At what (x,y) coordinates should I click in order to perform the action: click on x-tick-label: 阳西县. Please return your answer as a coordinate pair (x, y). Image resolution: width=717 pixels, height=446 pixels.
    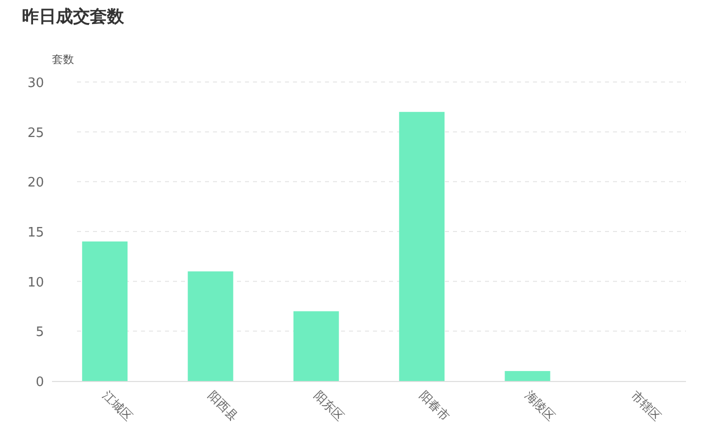
    Looking at the image, I should click on (223, 406).